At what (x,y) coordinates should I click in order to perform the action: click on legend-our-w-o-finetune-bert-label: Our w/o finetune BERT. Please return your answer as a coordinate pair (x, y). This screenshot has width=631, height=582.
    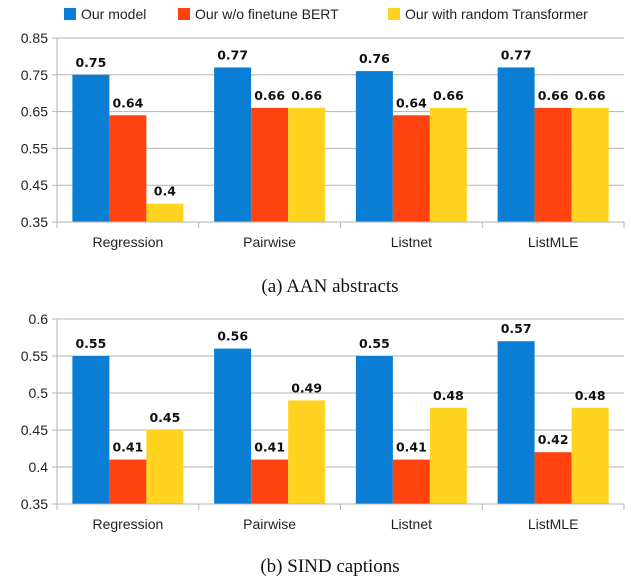
    Looking at the image, I should click on (267, 14).